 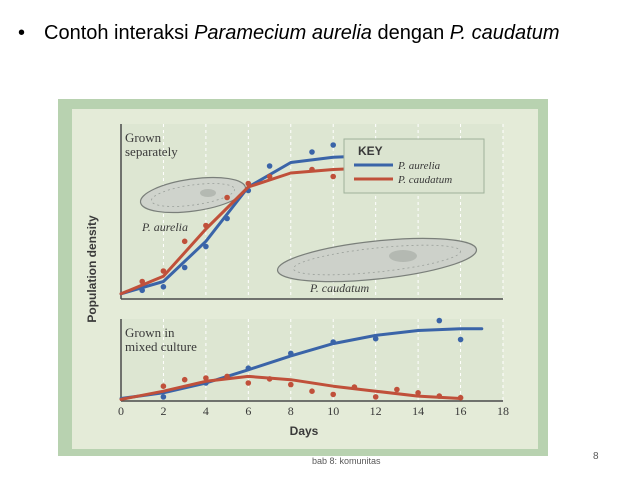 I want to click on x-axis-label: Days, so click(x=304, y=431).